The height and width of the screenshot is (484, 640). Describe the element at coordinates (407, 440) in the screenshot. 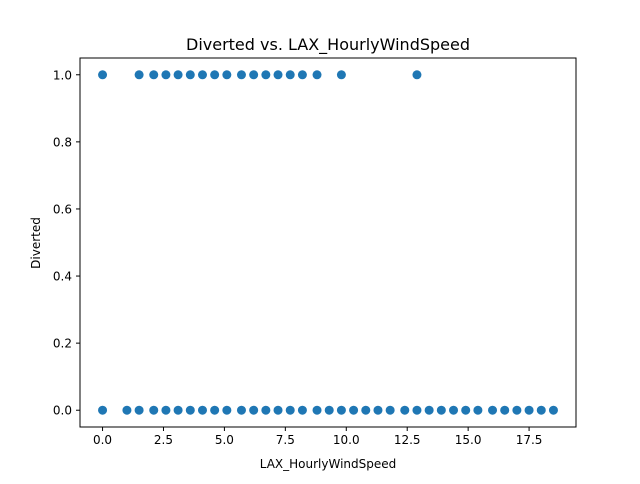

I see `x-tick-label: 12.5` at that location.